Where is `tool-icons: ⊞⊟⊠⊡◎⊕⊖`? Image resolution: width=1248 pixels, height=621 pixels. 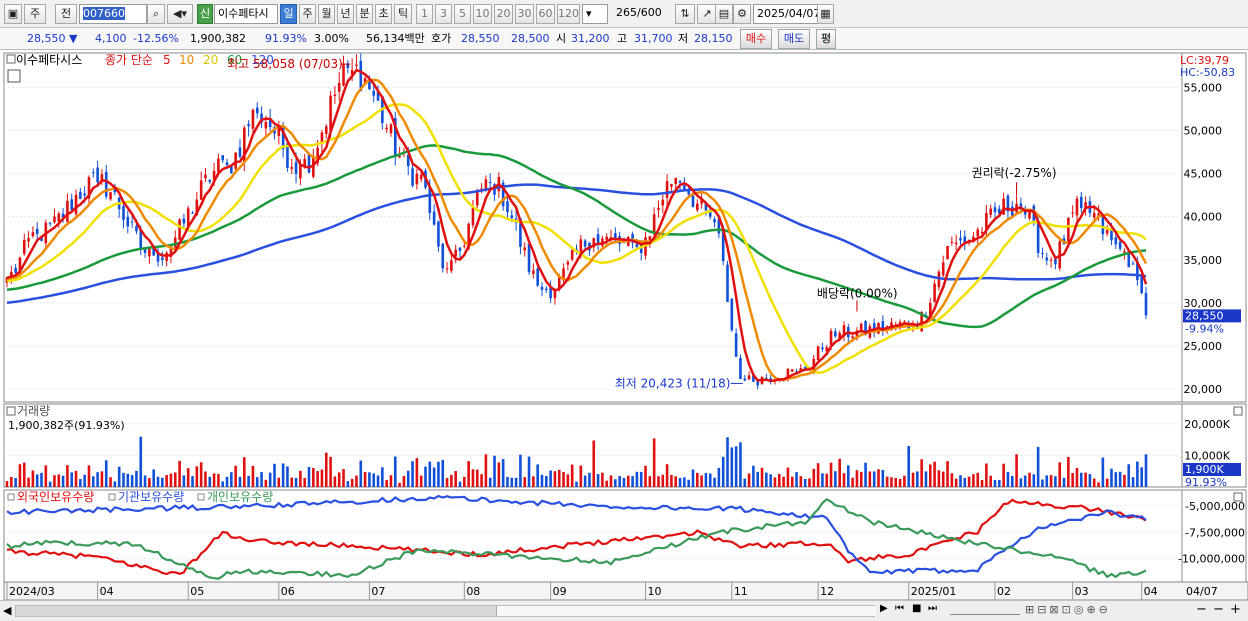 tool-icons: ⊞⊟⊠⊡◎⊕⊖ is located at coordinates (1068, 609).